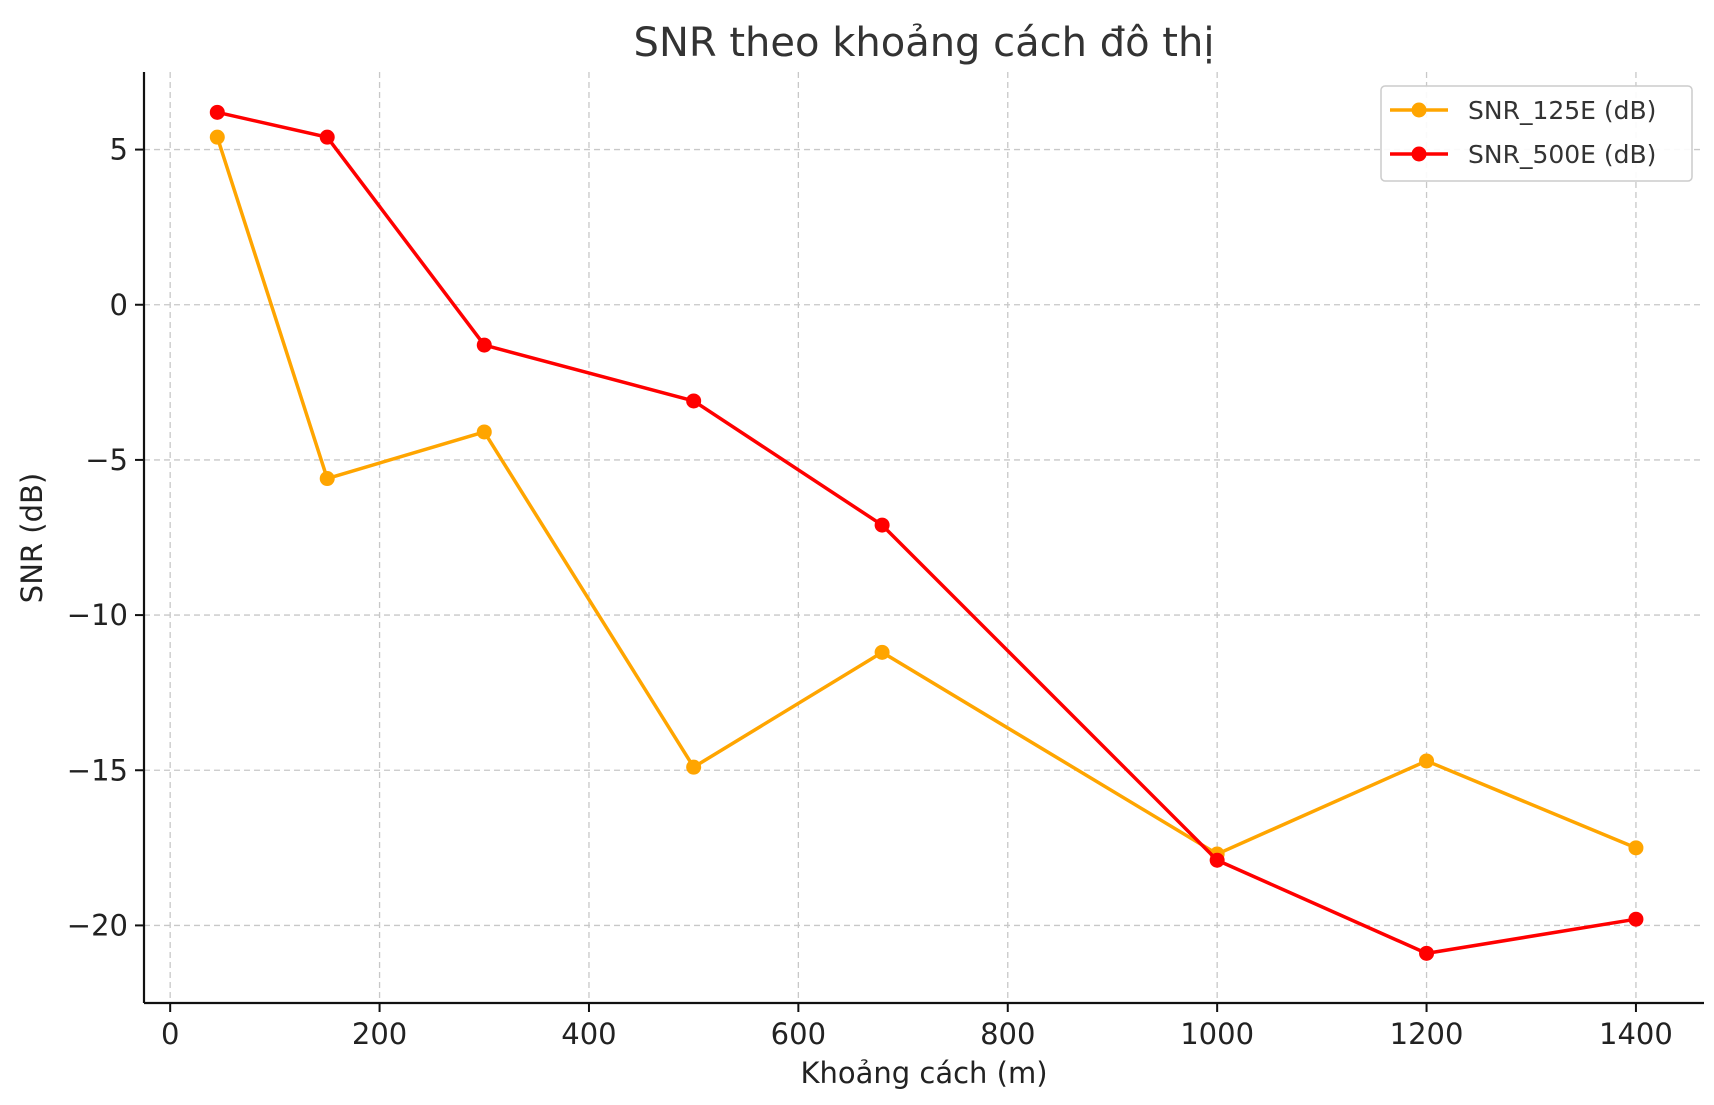 The image size is (1714, 1105). I want to click on x-ticks: 0 200 400 600 800 1000 1200 1400, so click(917, 1027).